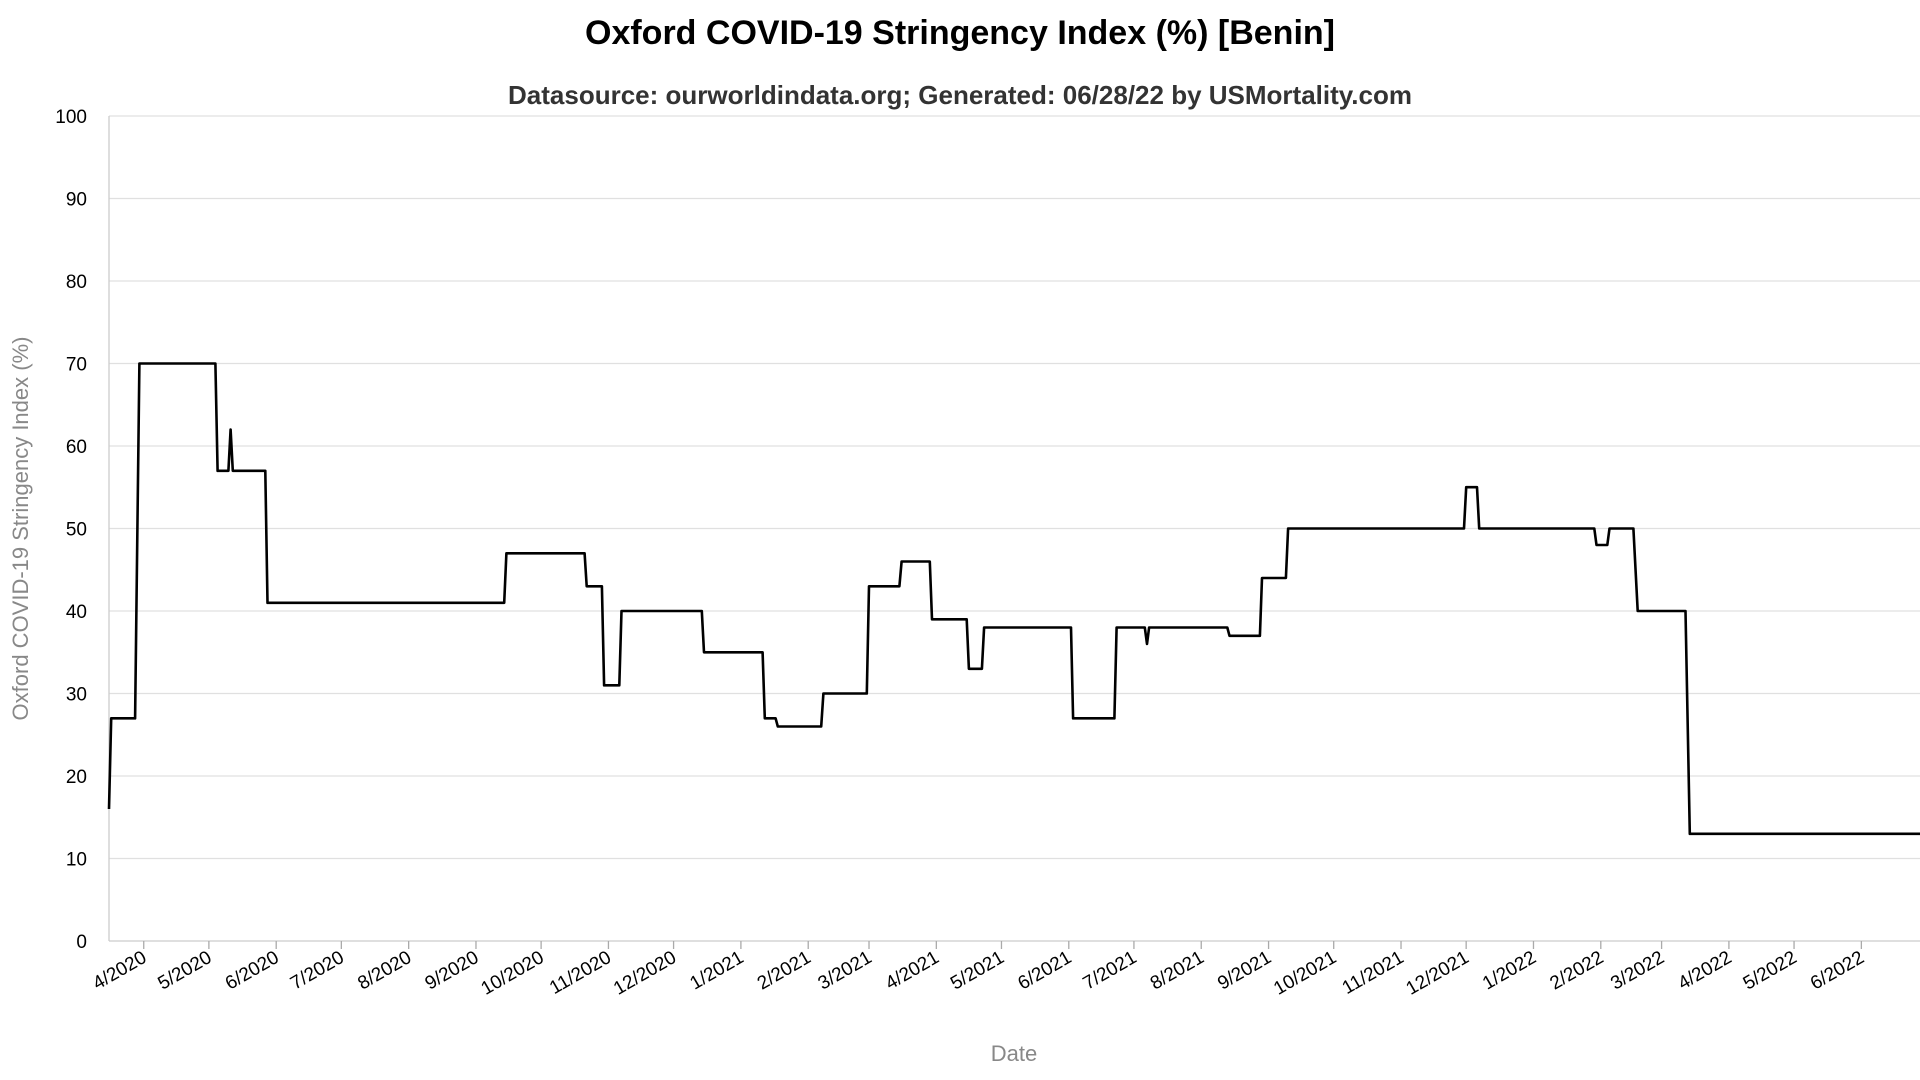  What do you see at coordinates (784, 970) in the screenshot?
I see `x-tick-label: 2/2021` at bounding box center [784, 970].